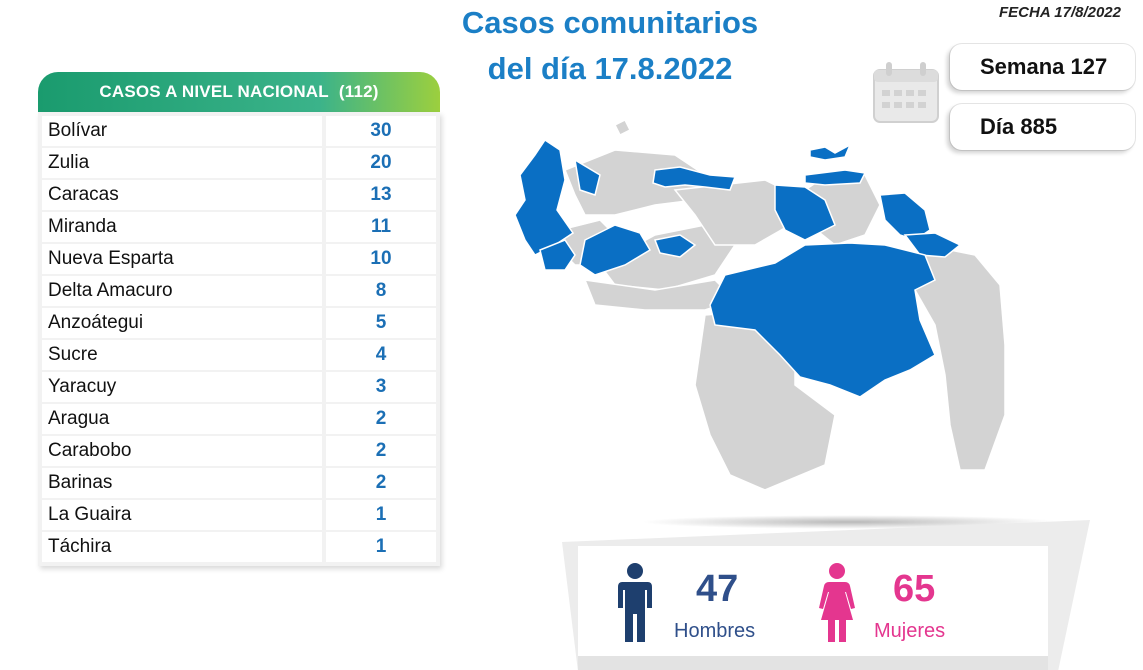  Describe the element at coordinates (182, 163) in the screenshot. I see `state-name: Zulia` at that location.